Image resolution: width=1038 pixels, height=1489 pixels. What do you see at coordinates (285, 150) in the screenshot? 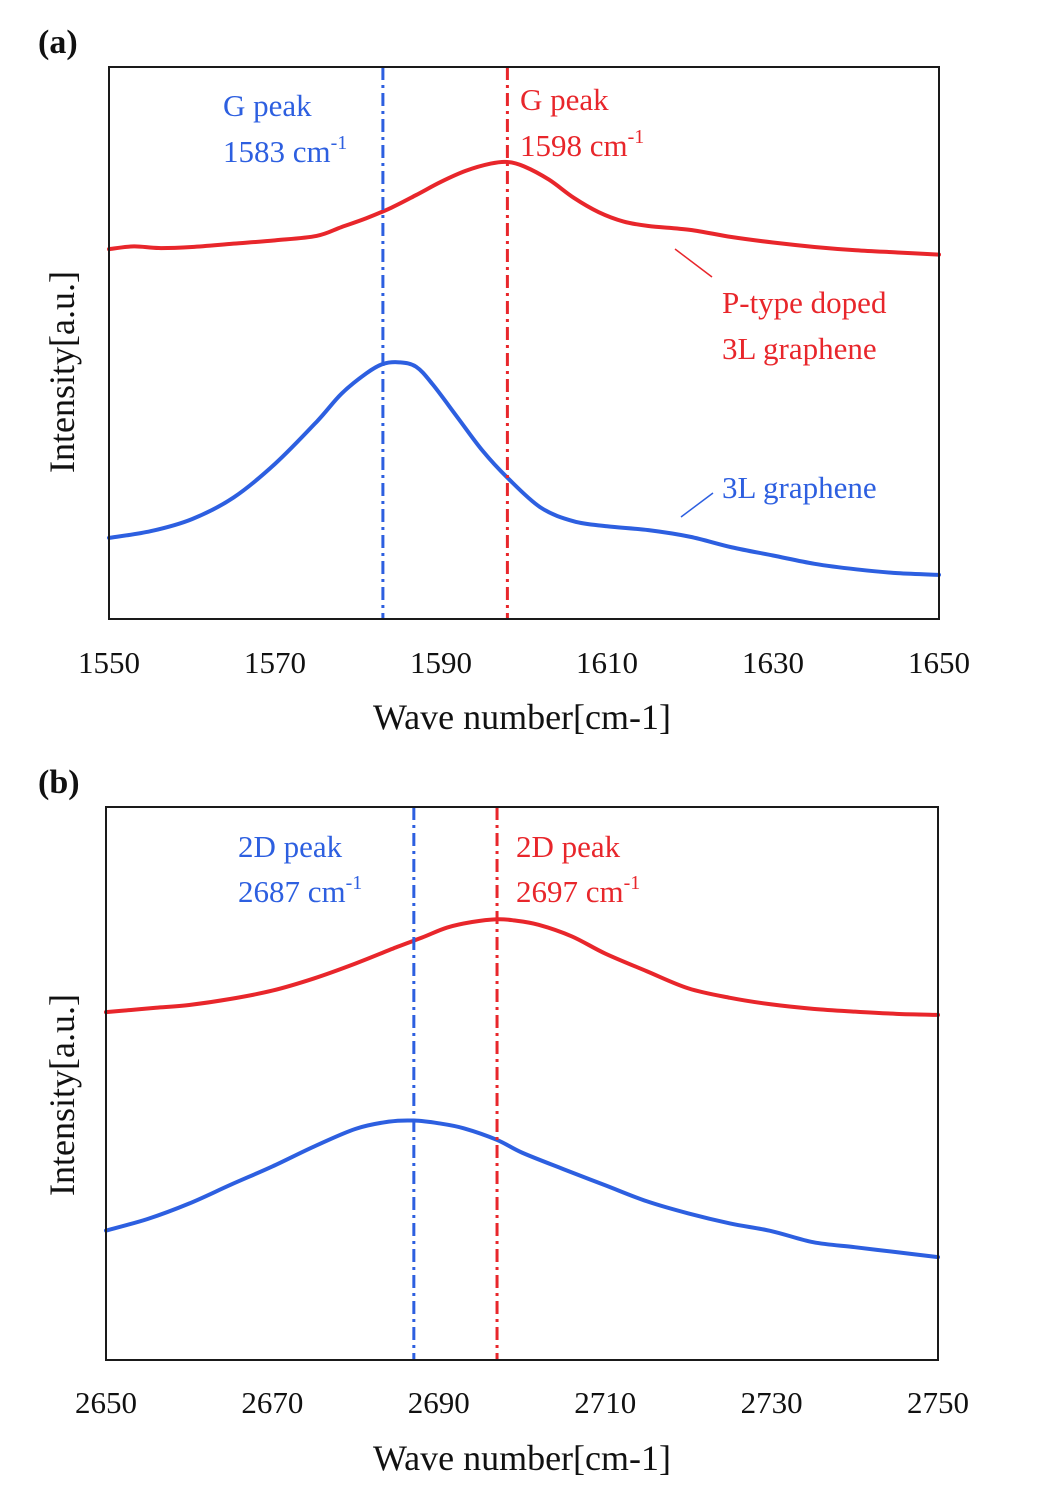
I see `g-peak-blue-value: 1583 cm-1` at bounding box center [285, 150].